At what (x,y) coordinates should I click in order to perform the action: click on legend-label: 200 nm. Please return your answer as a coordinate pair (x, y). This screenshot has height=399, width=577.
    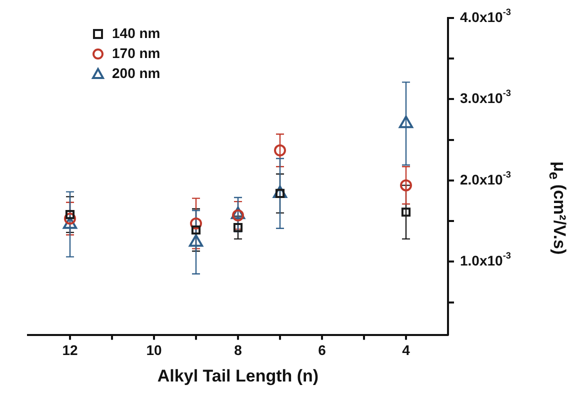
    Looking at the image, I should click on (136, 72).